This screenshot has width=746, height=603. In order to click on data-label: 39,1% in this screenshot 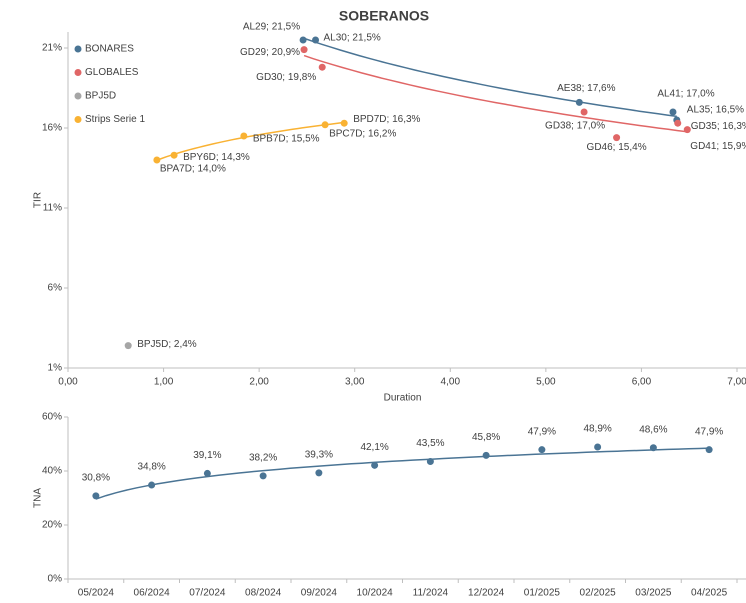, I will do `click(207, 455)`.